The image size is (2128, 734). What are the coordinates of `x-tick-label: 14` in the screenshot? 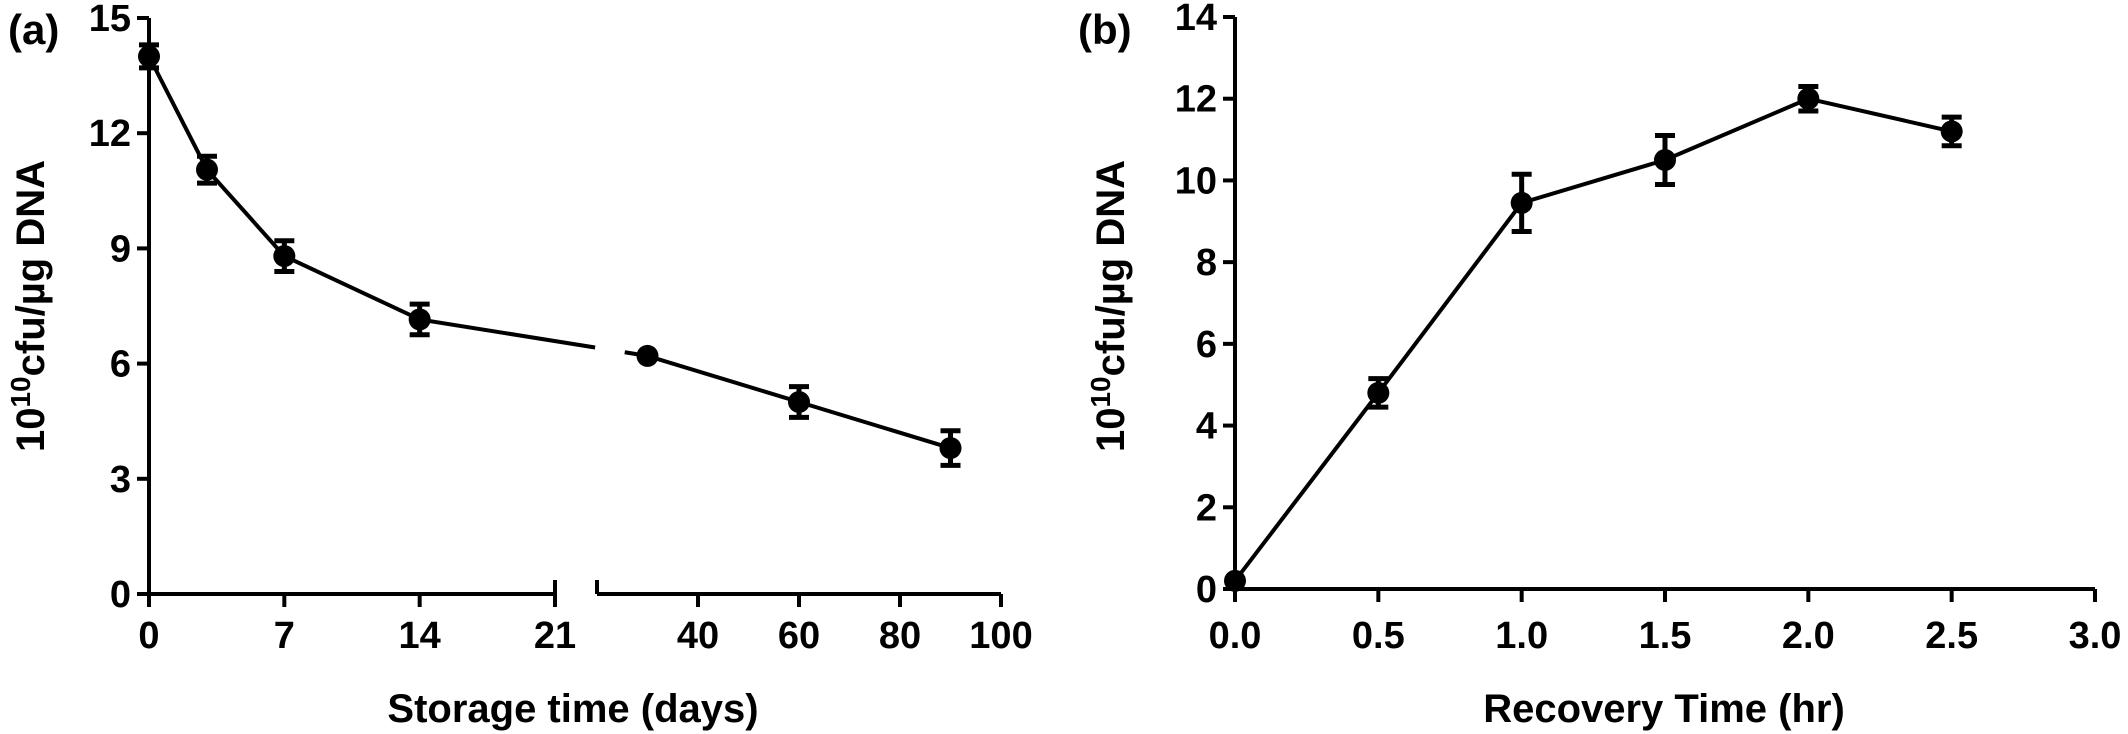 It's located at (420, 636).